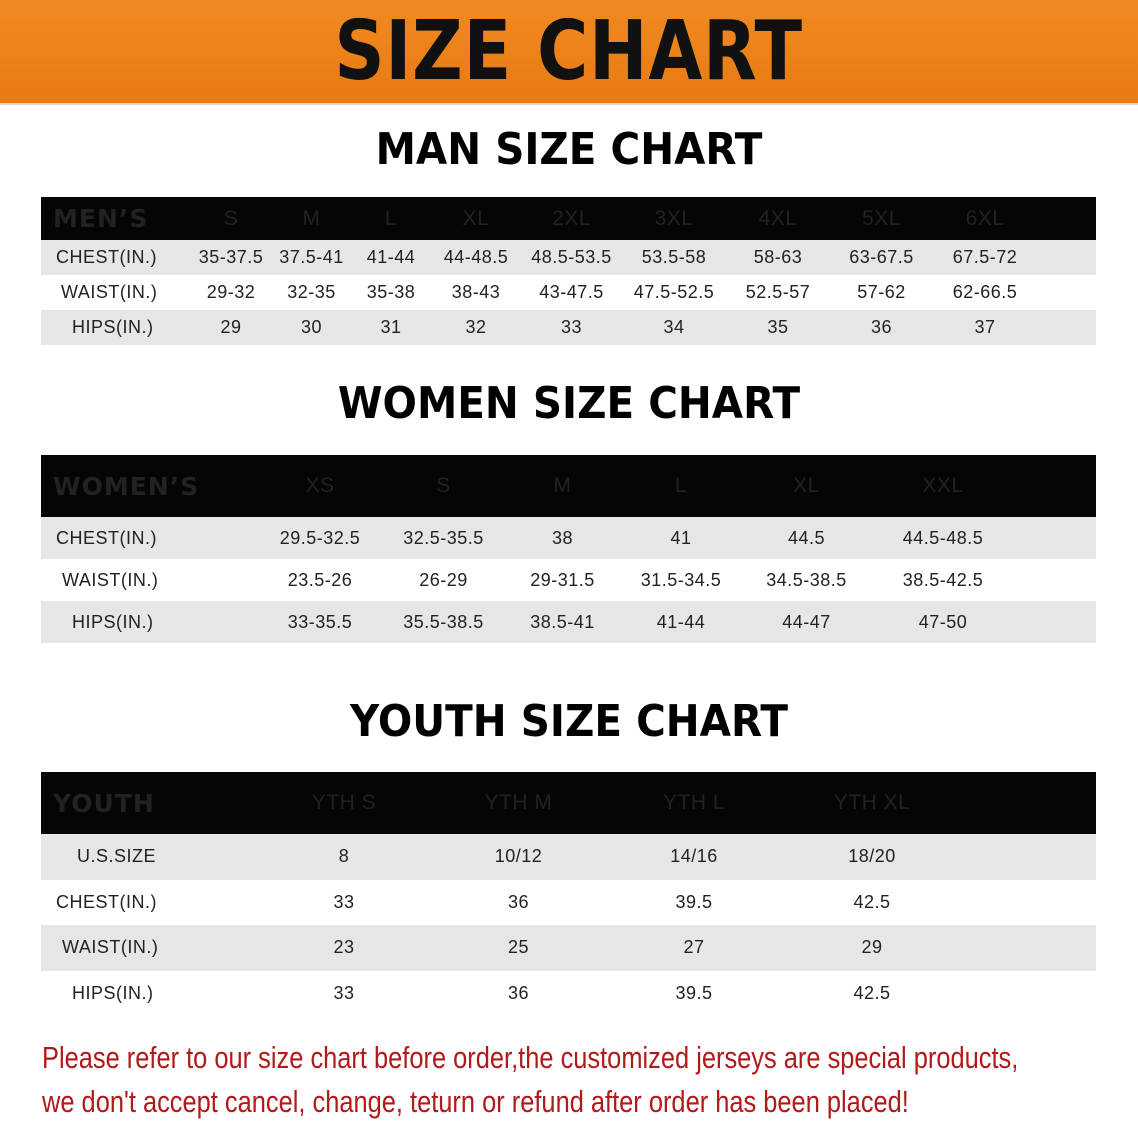 The image size is (1138, 1132). What do you see at coordinates (231, 292) in the screenshot?
I see `table-cell: 29-32` at bounding box center [231, 292].